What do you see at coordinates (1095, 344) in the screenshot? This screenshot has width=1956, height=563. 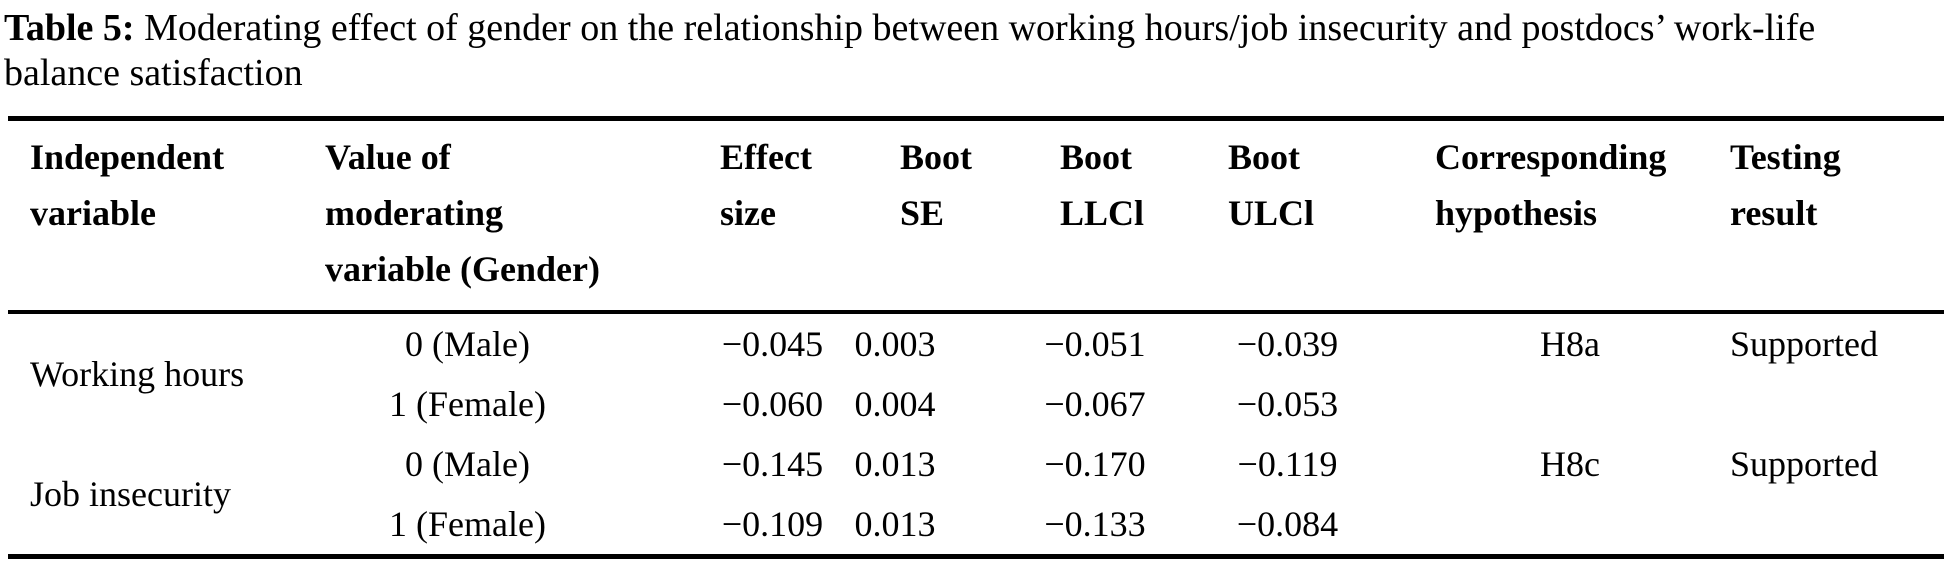 I see `cell-boot-llcl: −0.051` at bounding box center [1095, 344].